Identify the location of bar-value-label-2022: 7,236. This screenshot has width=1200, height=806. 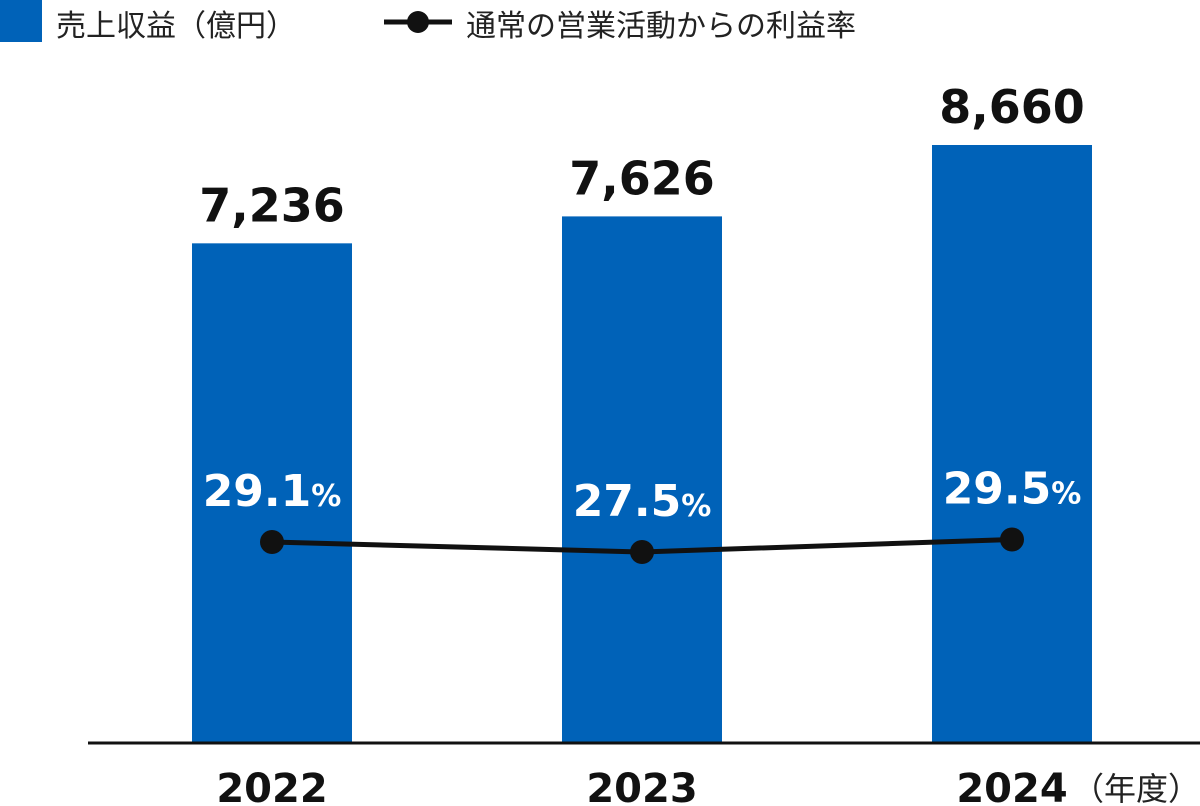
(272, 205).